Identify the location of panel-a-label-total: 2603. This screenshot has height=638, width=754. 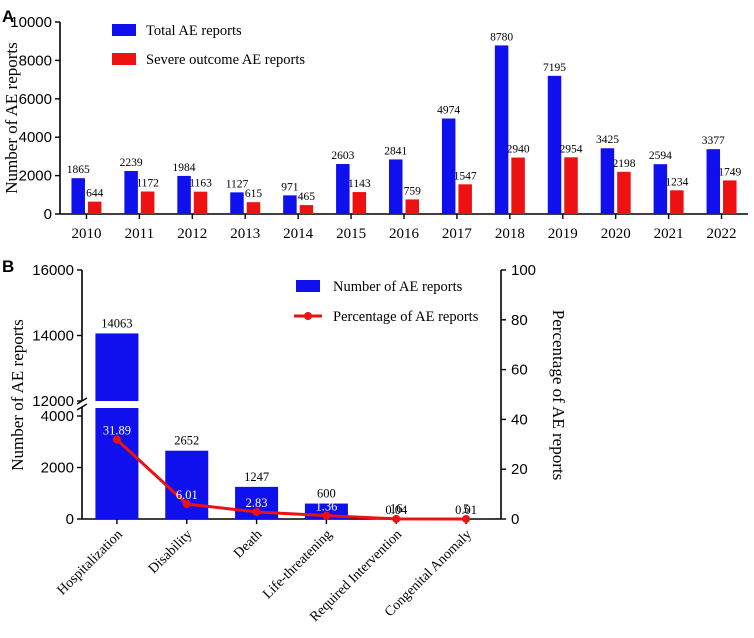
(342, 156).